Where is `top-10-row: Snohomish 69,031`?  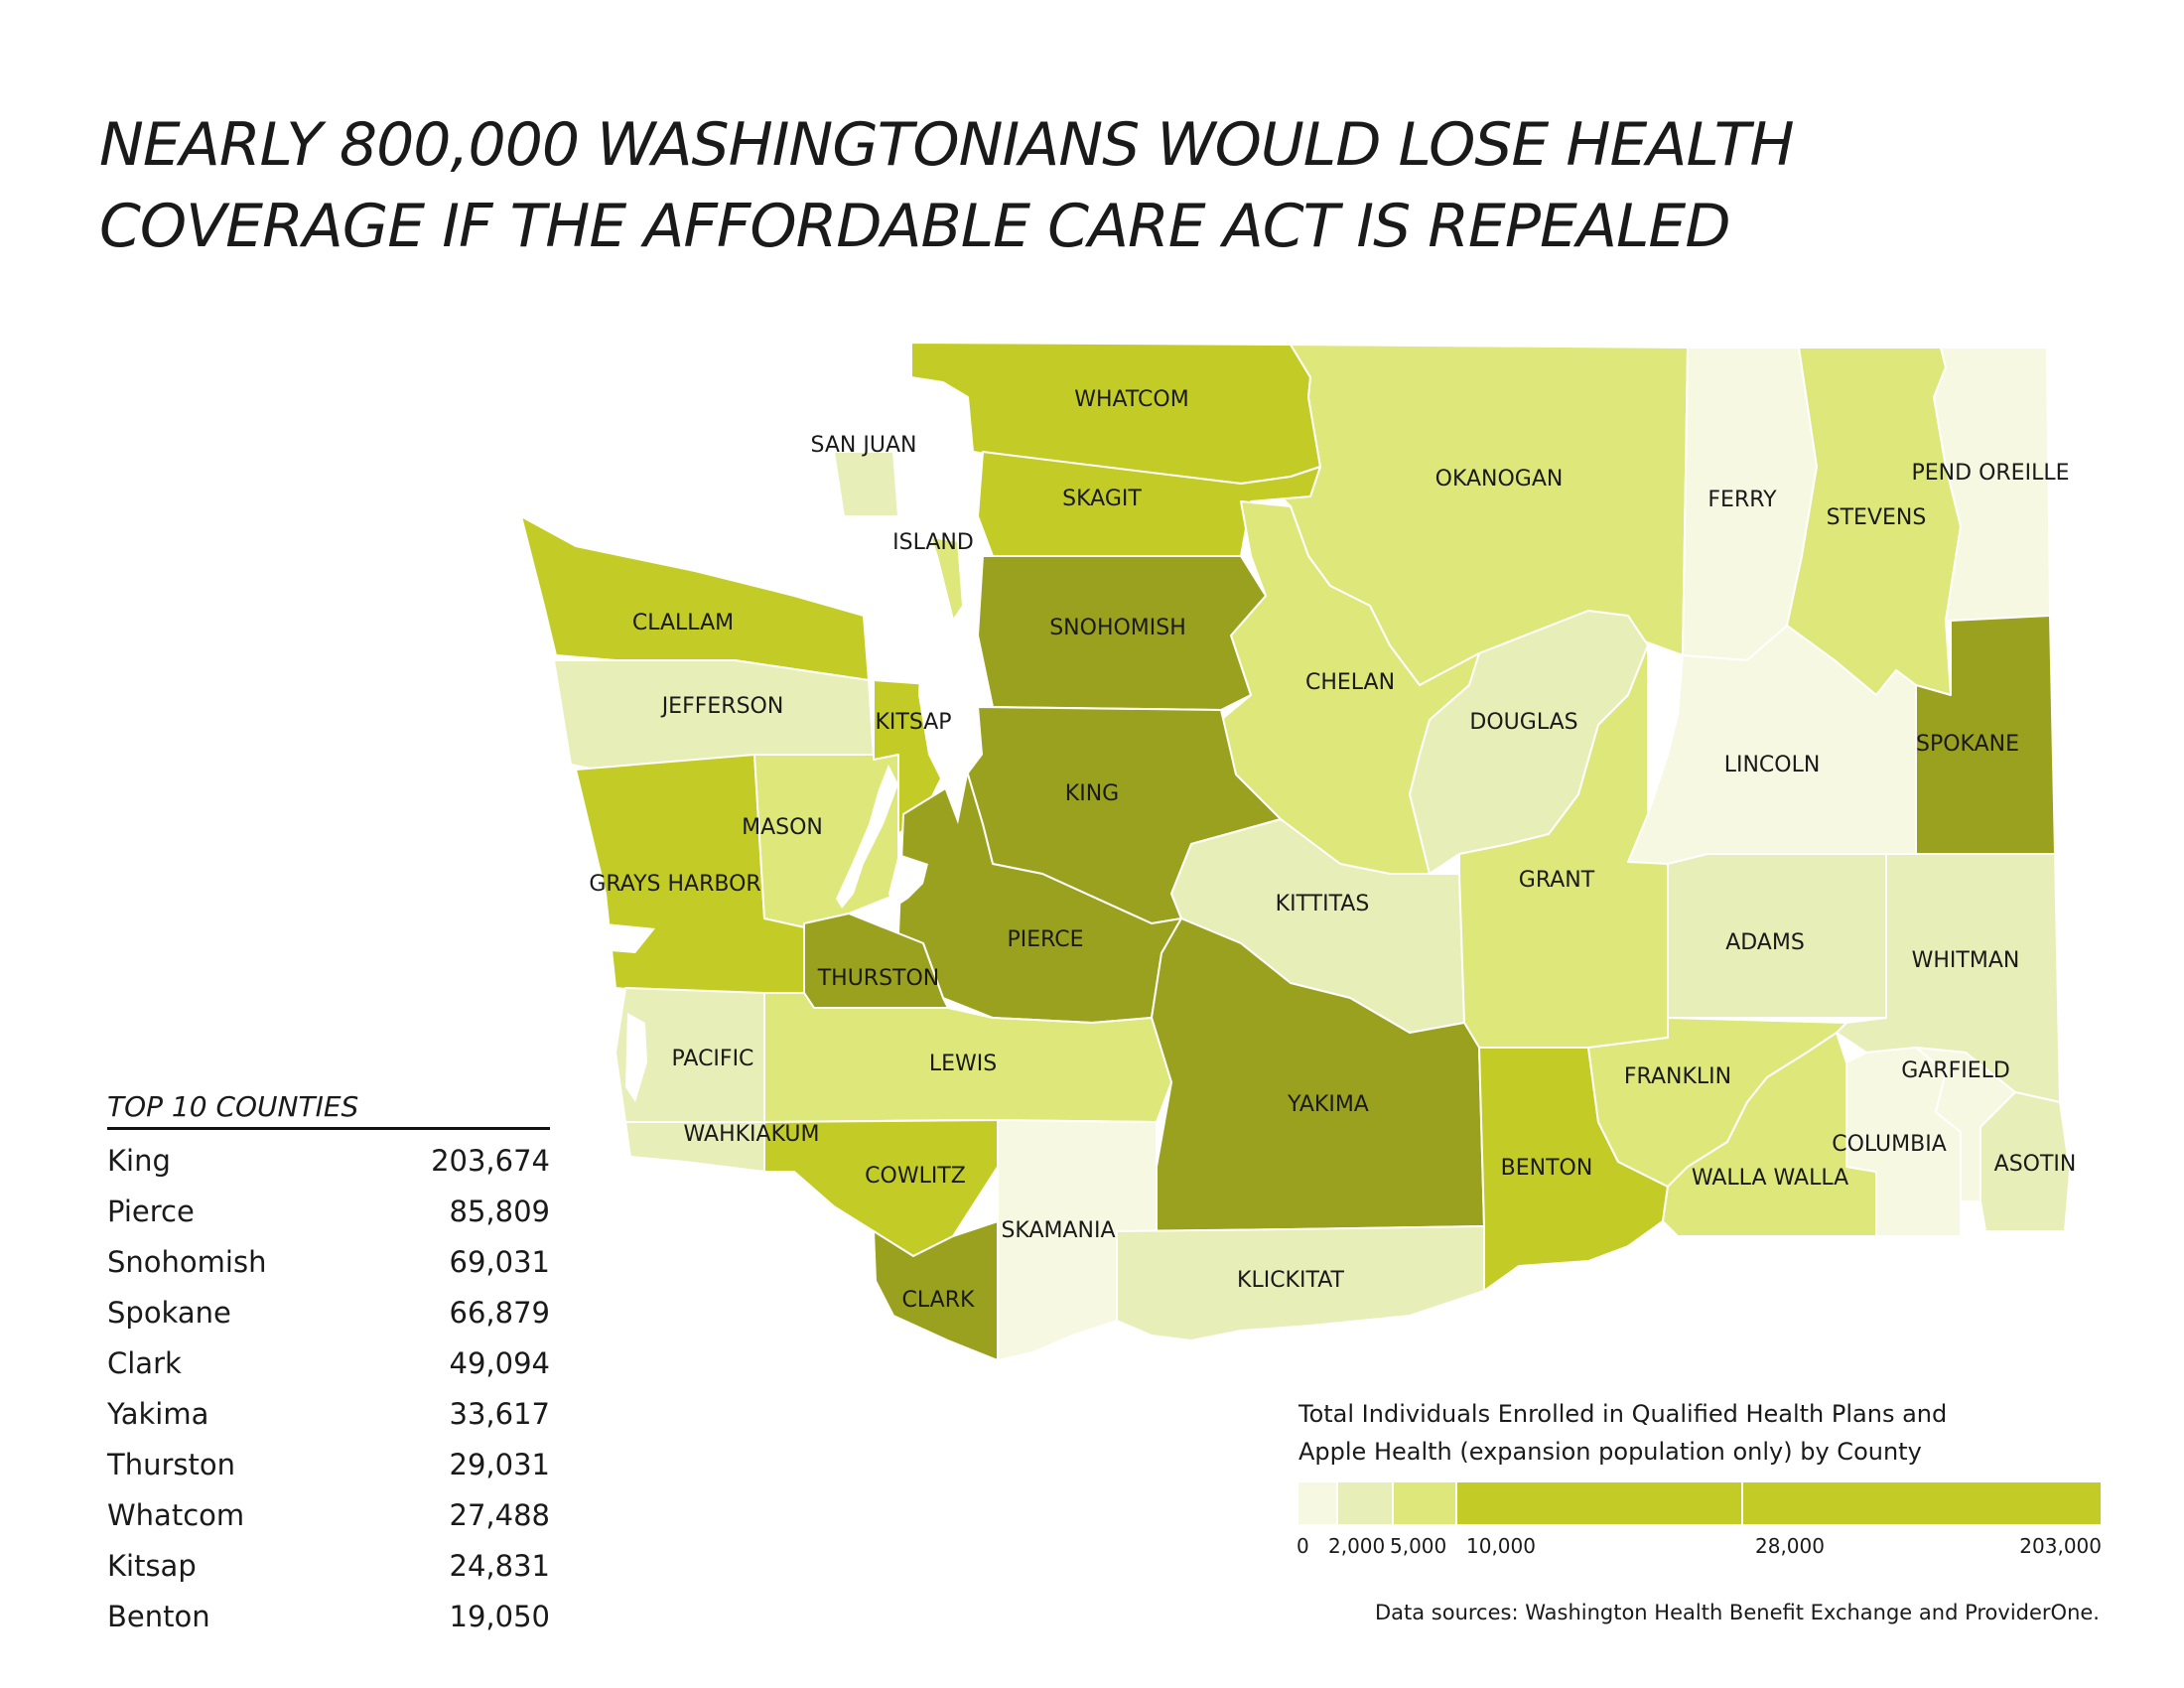 top-10-row: Snohomish 69,031 is located at coordinates (328, 1262).